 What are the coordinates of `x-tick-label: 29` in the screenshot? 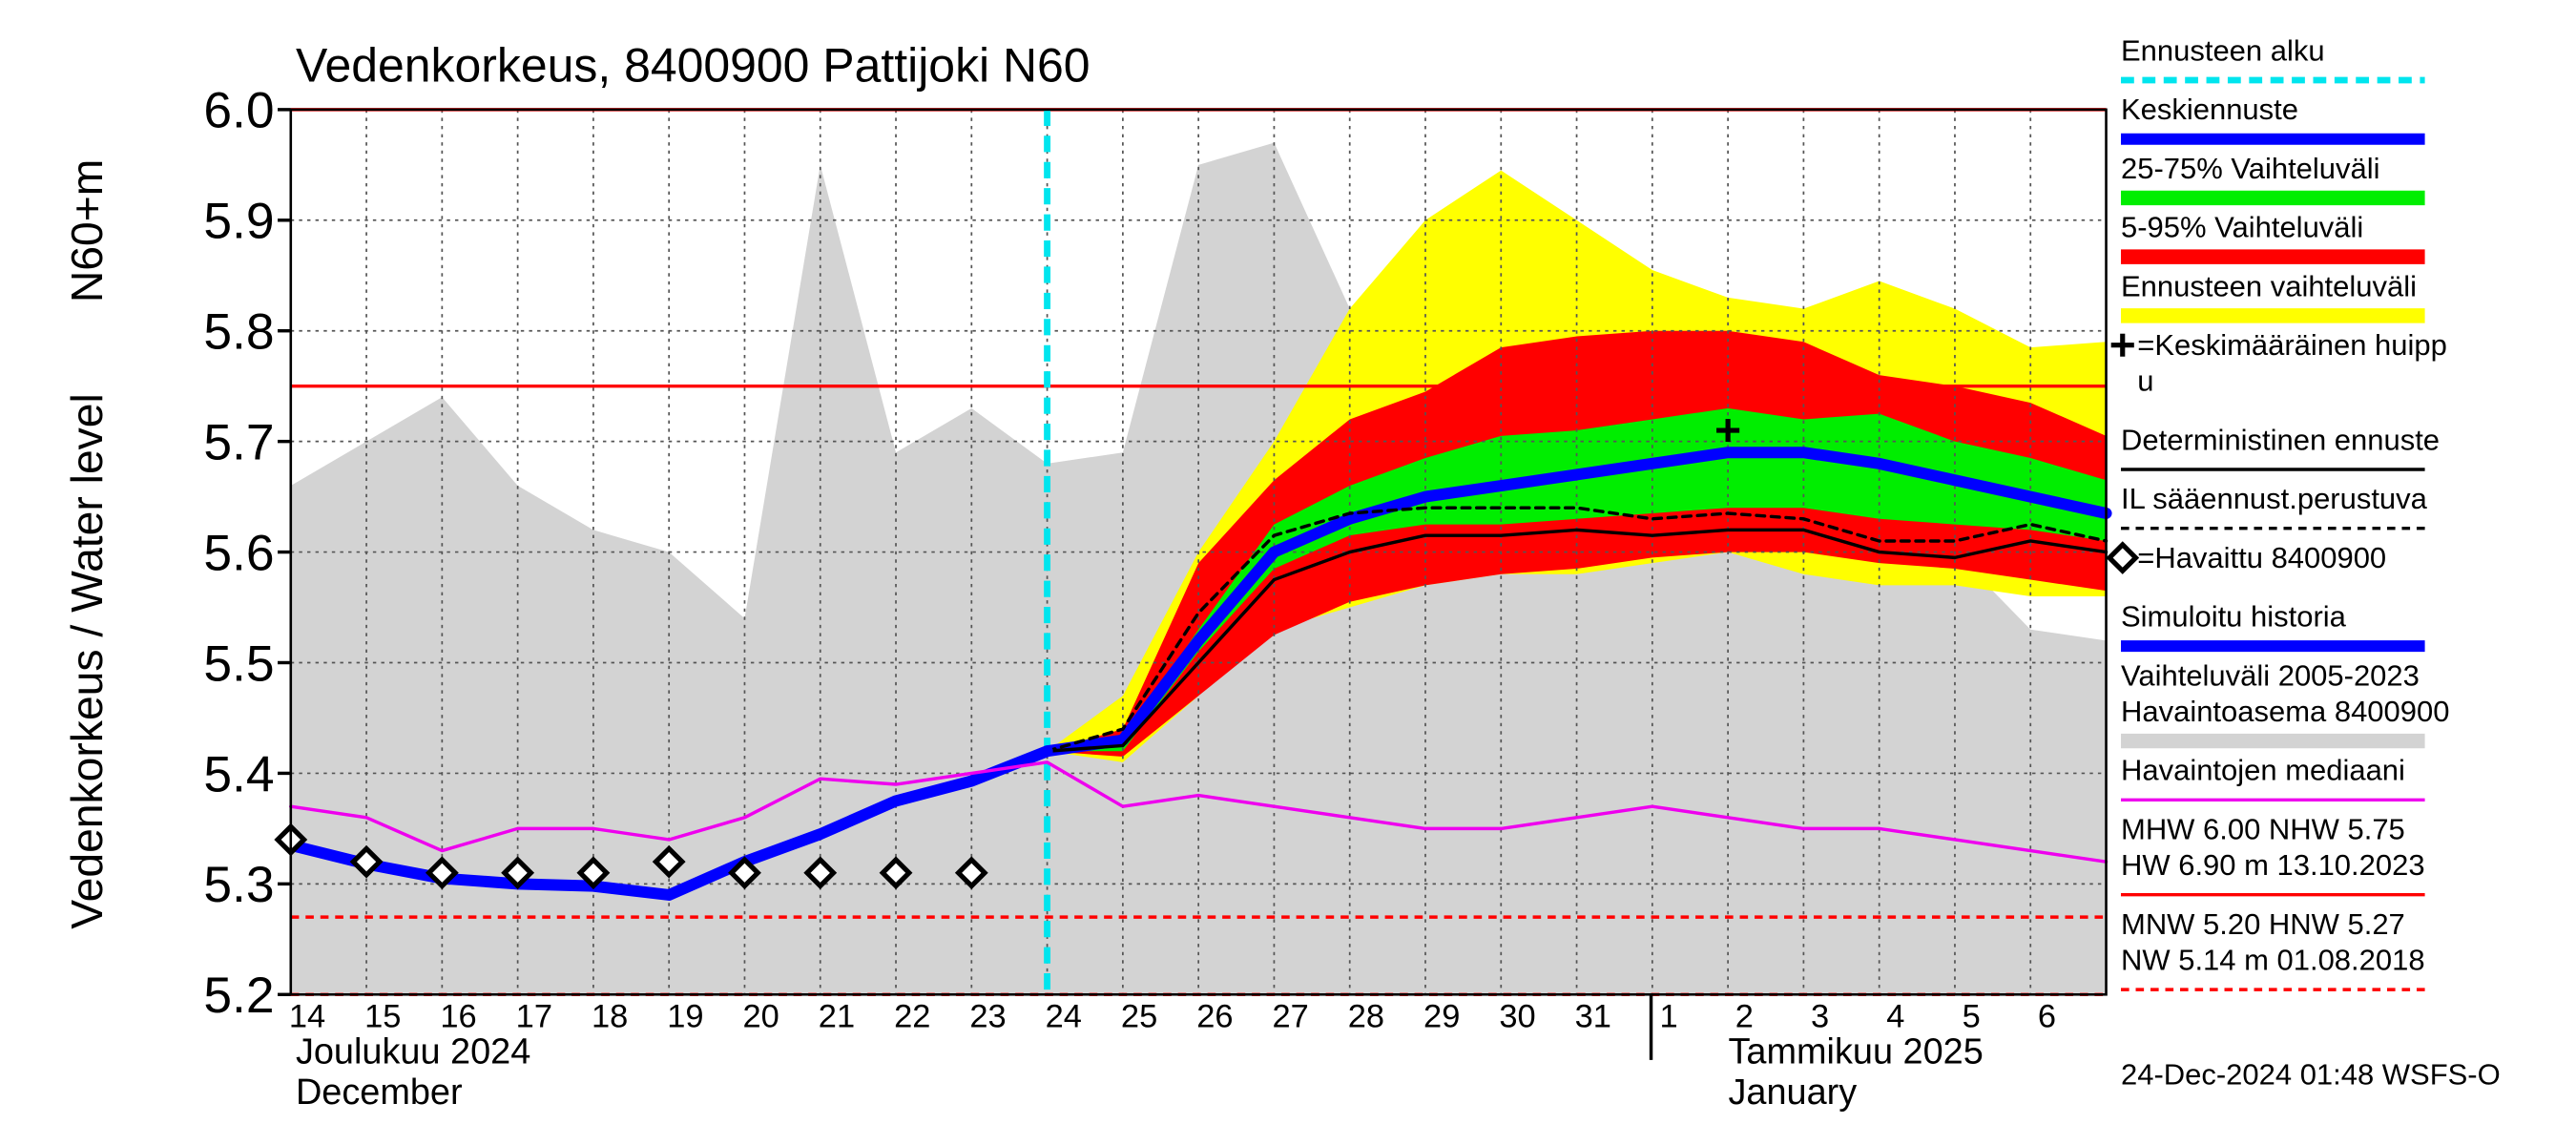 It's located at (1441, 1017).